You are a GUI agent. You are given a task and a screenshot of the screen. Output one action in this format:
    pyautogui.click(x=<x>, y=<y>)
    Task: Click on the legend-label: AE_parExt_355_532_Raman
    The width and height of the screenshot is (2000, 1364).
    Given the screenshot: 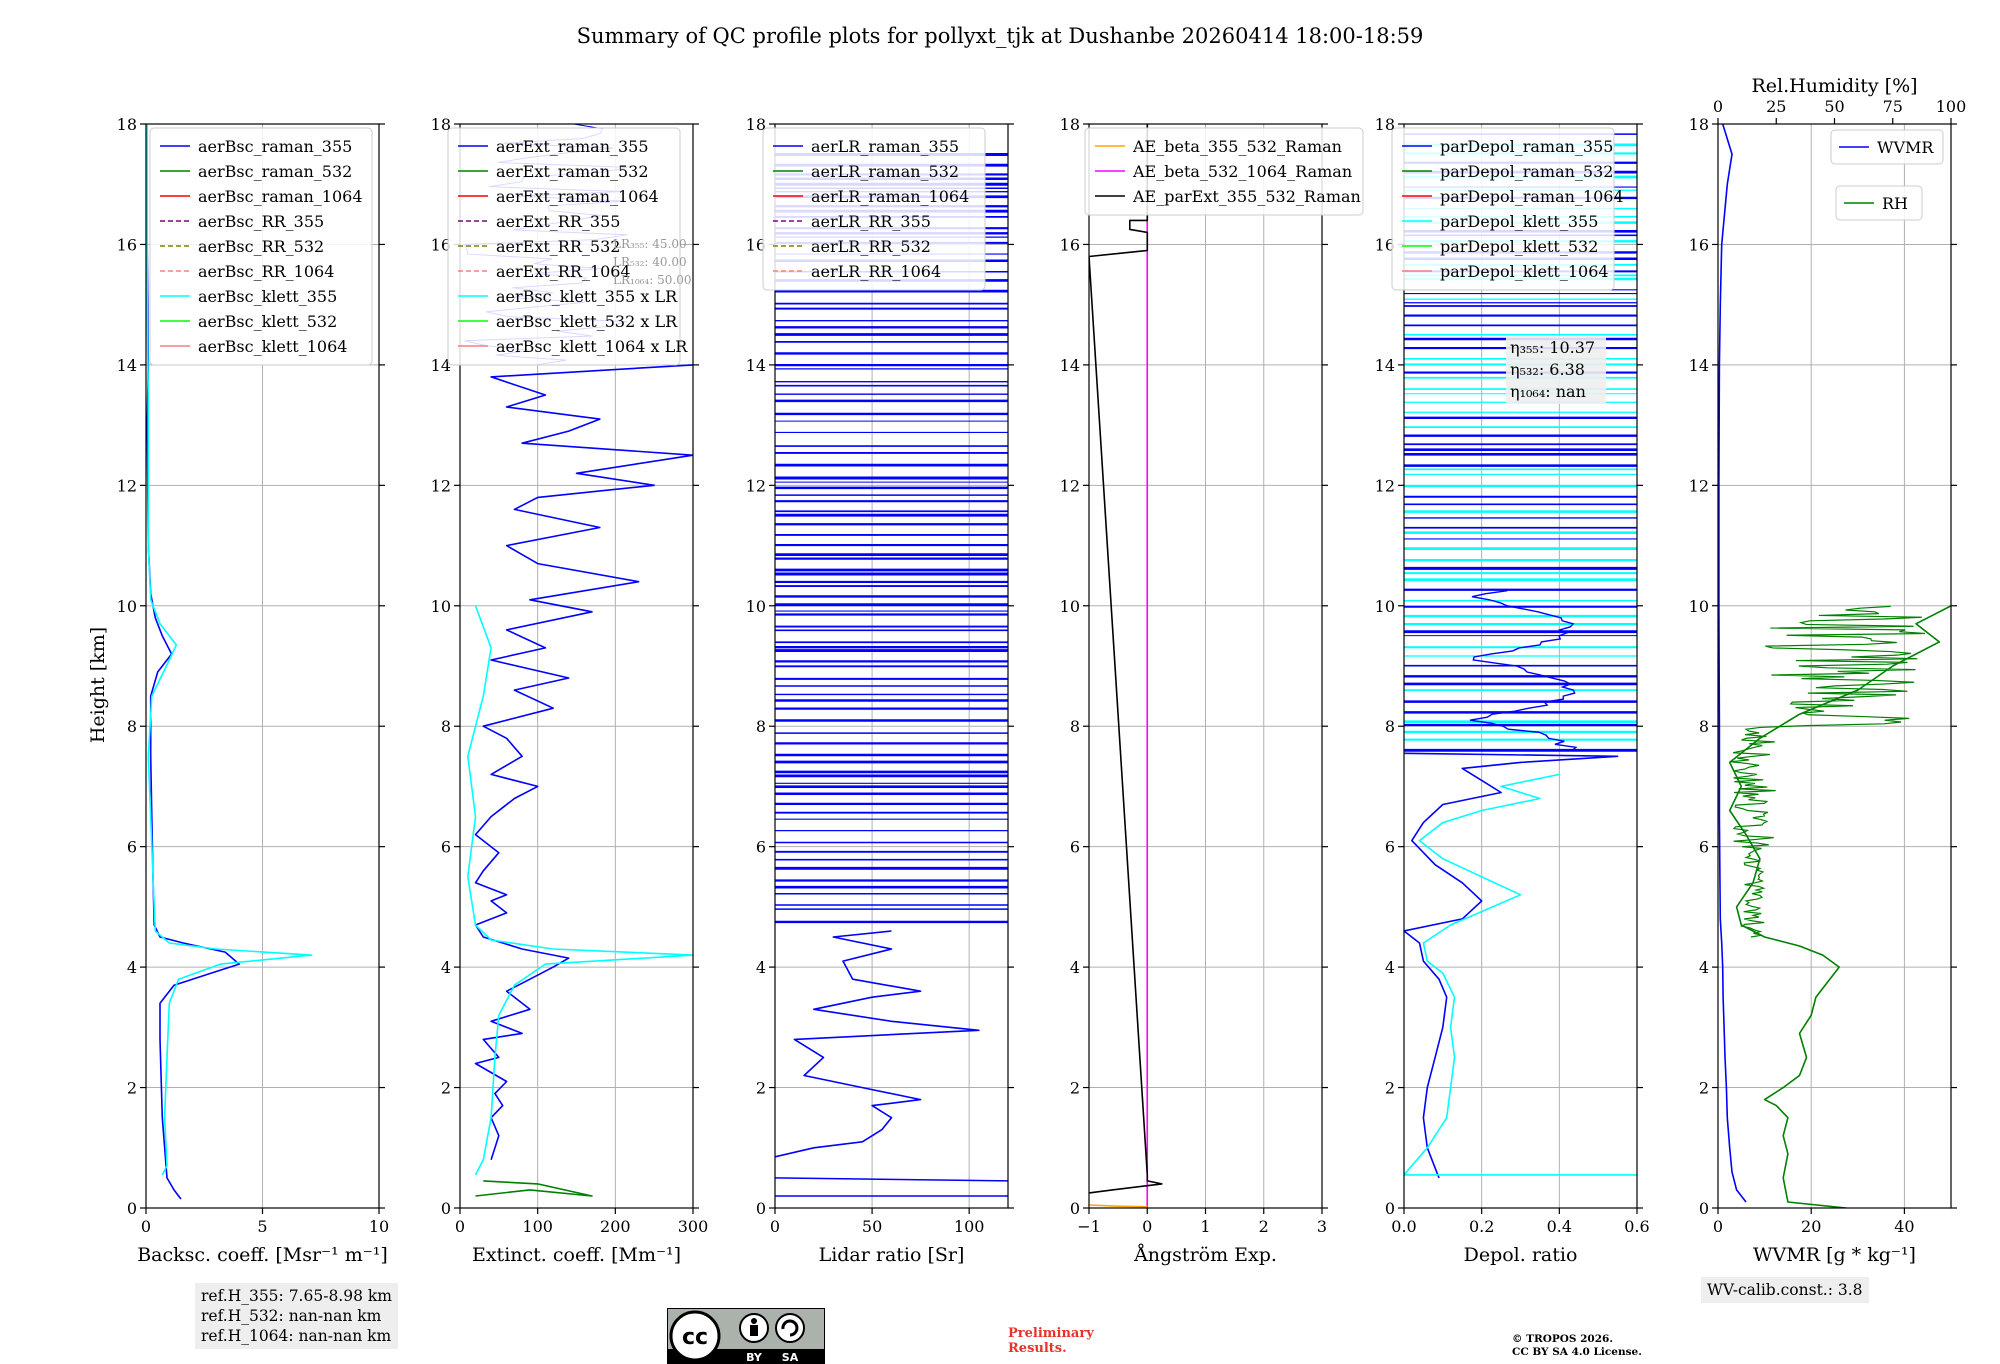 What is the action you would take?
    pyautogui.click(x=1246, y=196)
    